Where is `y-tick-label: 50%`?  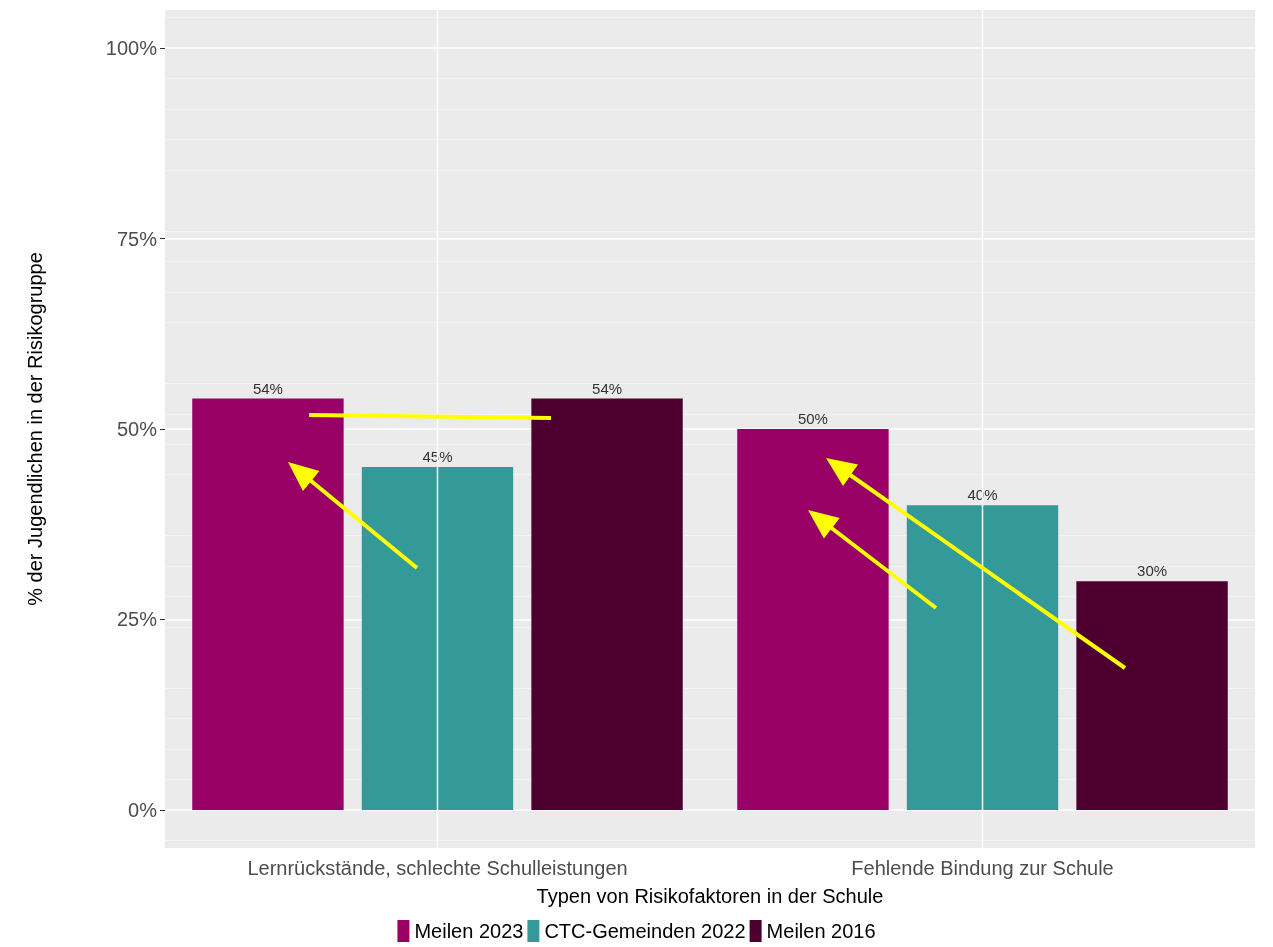 y-tick-label: 50% is located at coordinates (137, 429).